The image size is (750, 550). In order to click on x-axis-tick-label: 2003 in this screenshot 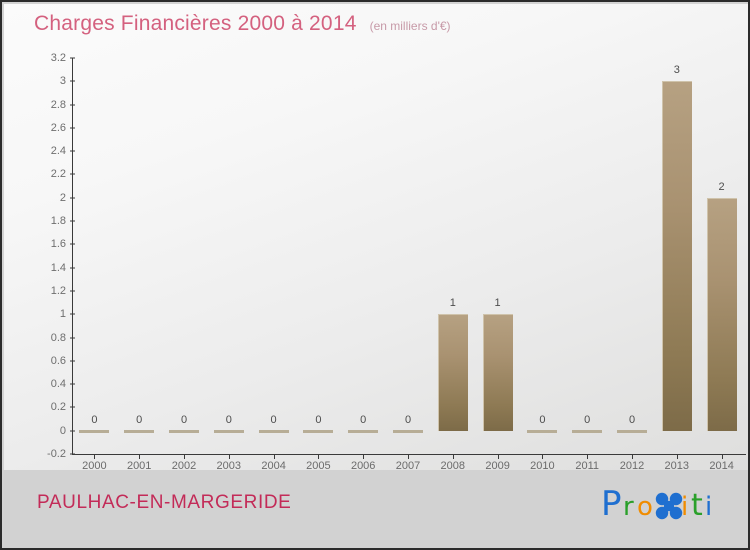, I will do `click(229, 466)`.